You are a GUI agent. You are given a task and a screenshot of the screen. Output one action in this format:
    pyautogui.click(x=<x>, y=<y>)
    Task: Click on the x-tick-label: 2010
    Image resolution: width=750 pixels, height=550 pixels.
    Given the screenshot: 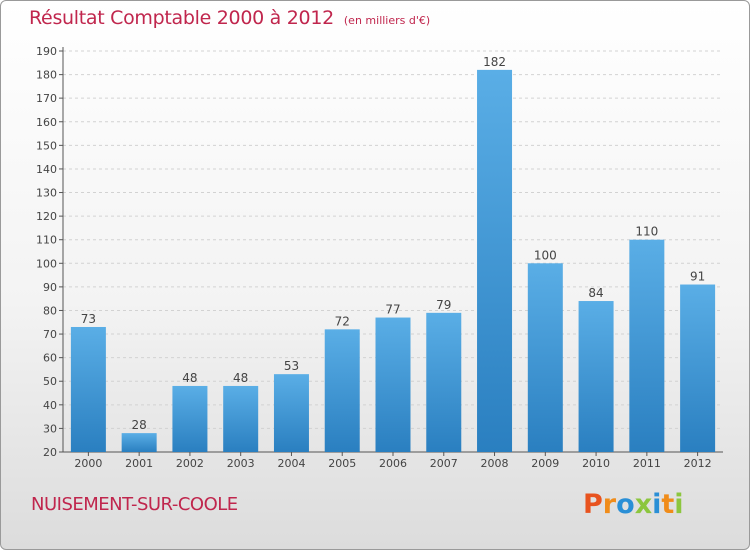 What is the action you would take?
    pyautogui.click(x=596, y=463)
    